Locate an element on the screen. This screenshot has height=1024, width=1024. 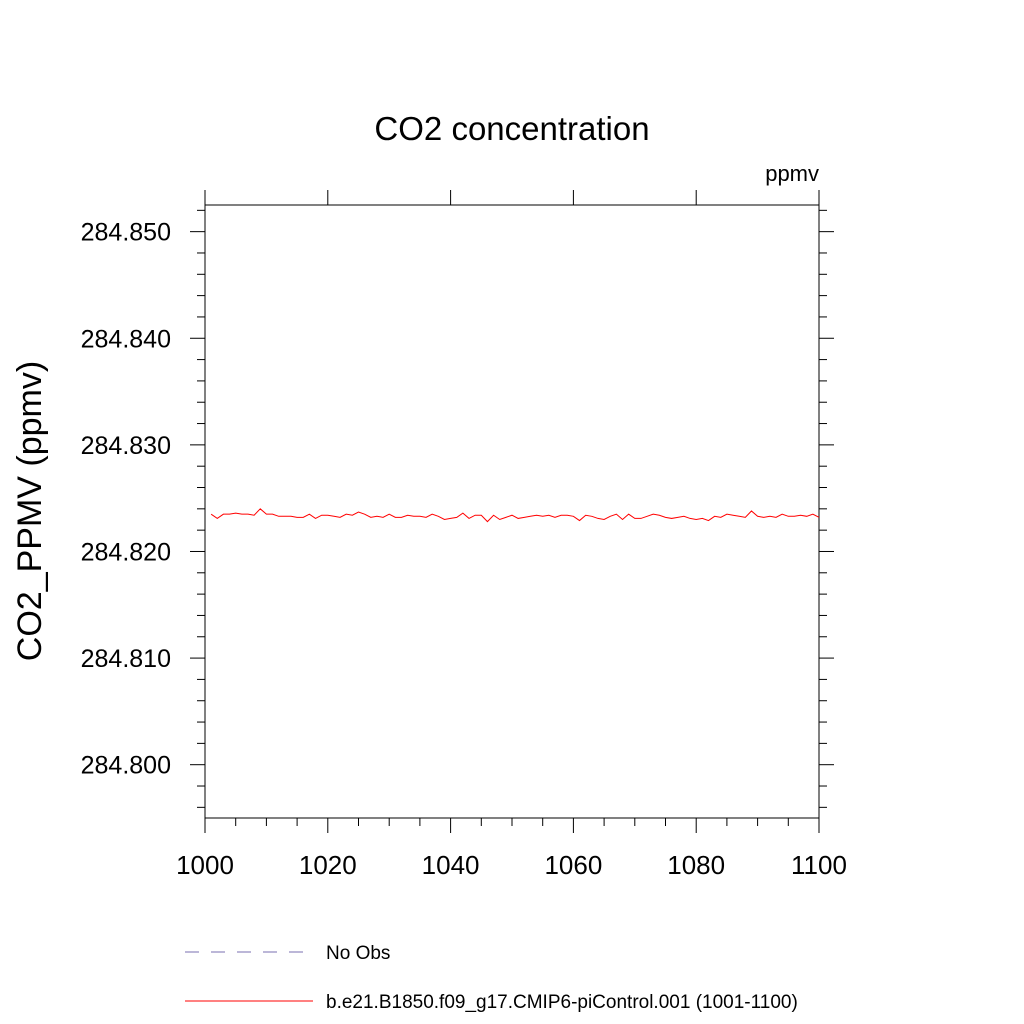
legend-label: No Obs is located at coordinates (358, 953).